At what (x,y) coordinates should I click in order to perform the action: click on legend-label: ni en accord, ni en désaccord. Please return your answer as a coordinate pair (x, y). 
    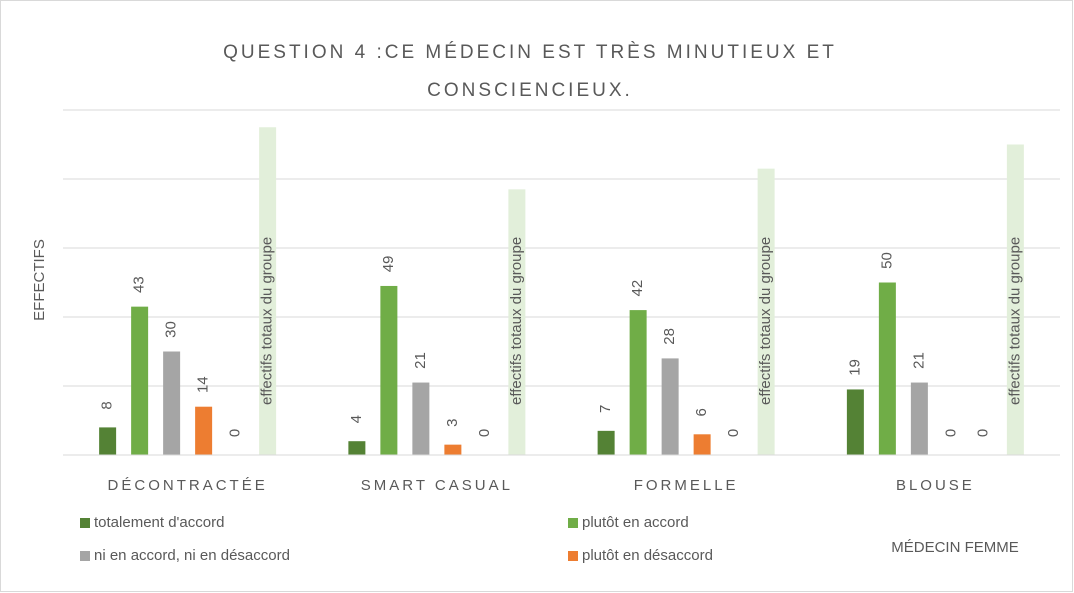
    Looking at the image, I should click on (192, 555).